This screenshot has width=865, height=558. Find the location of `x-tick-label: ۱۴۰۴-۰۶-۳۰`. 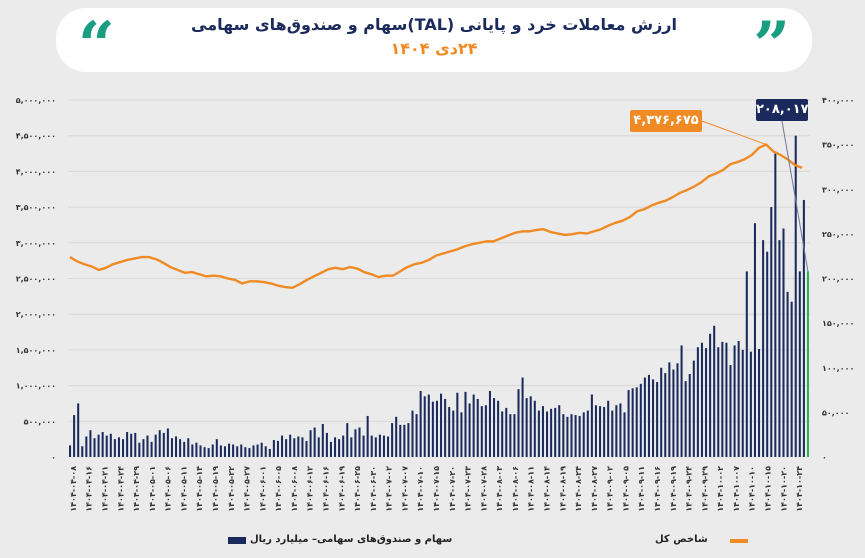

x-tick-label: ۱۴۰۴-۰۶-۳۰ is located at coordinates (373, 489).